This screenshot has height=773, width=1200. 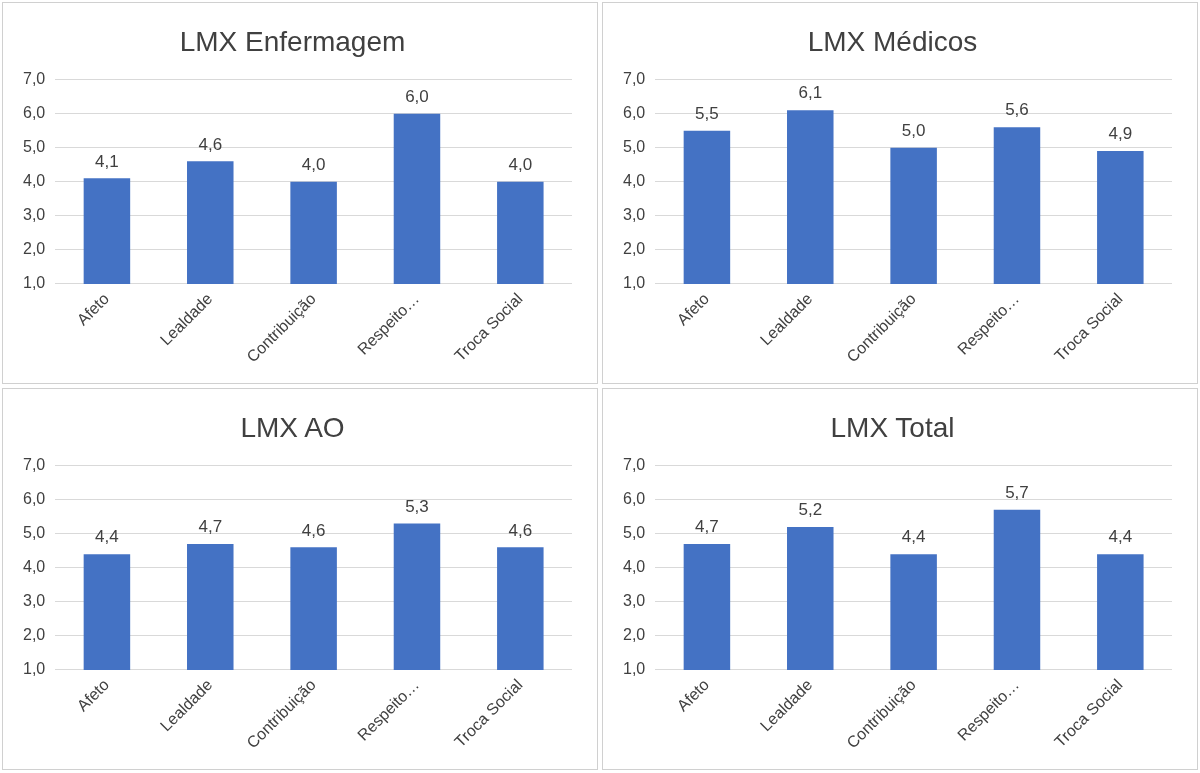 What do you see at coordinates (1017, 110) in the screenshot?
I see `data-label: 5,6` at bounding box center [1017, 110].